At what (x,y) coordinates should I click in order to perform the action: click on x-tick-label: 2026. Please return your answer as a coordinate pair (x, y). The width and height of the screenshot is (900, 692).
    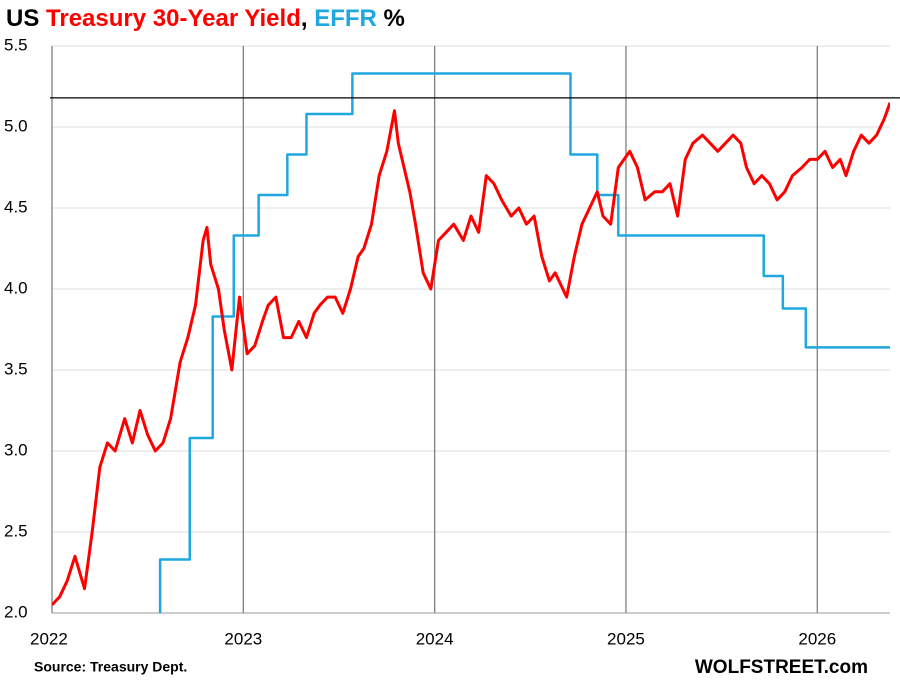
    Looking at the image, I should click on (817, 638).